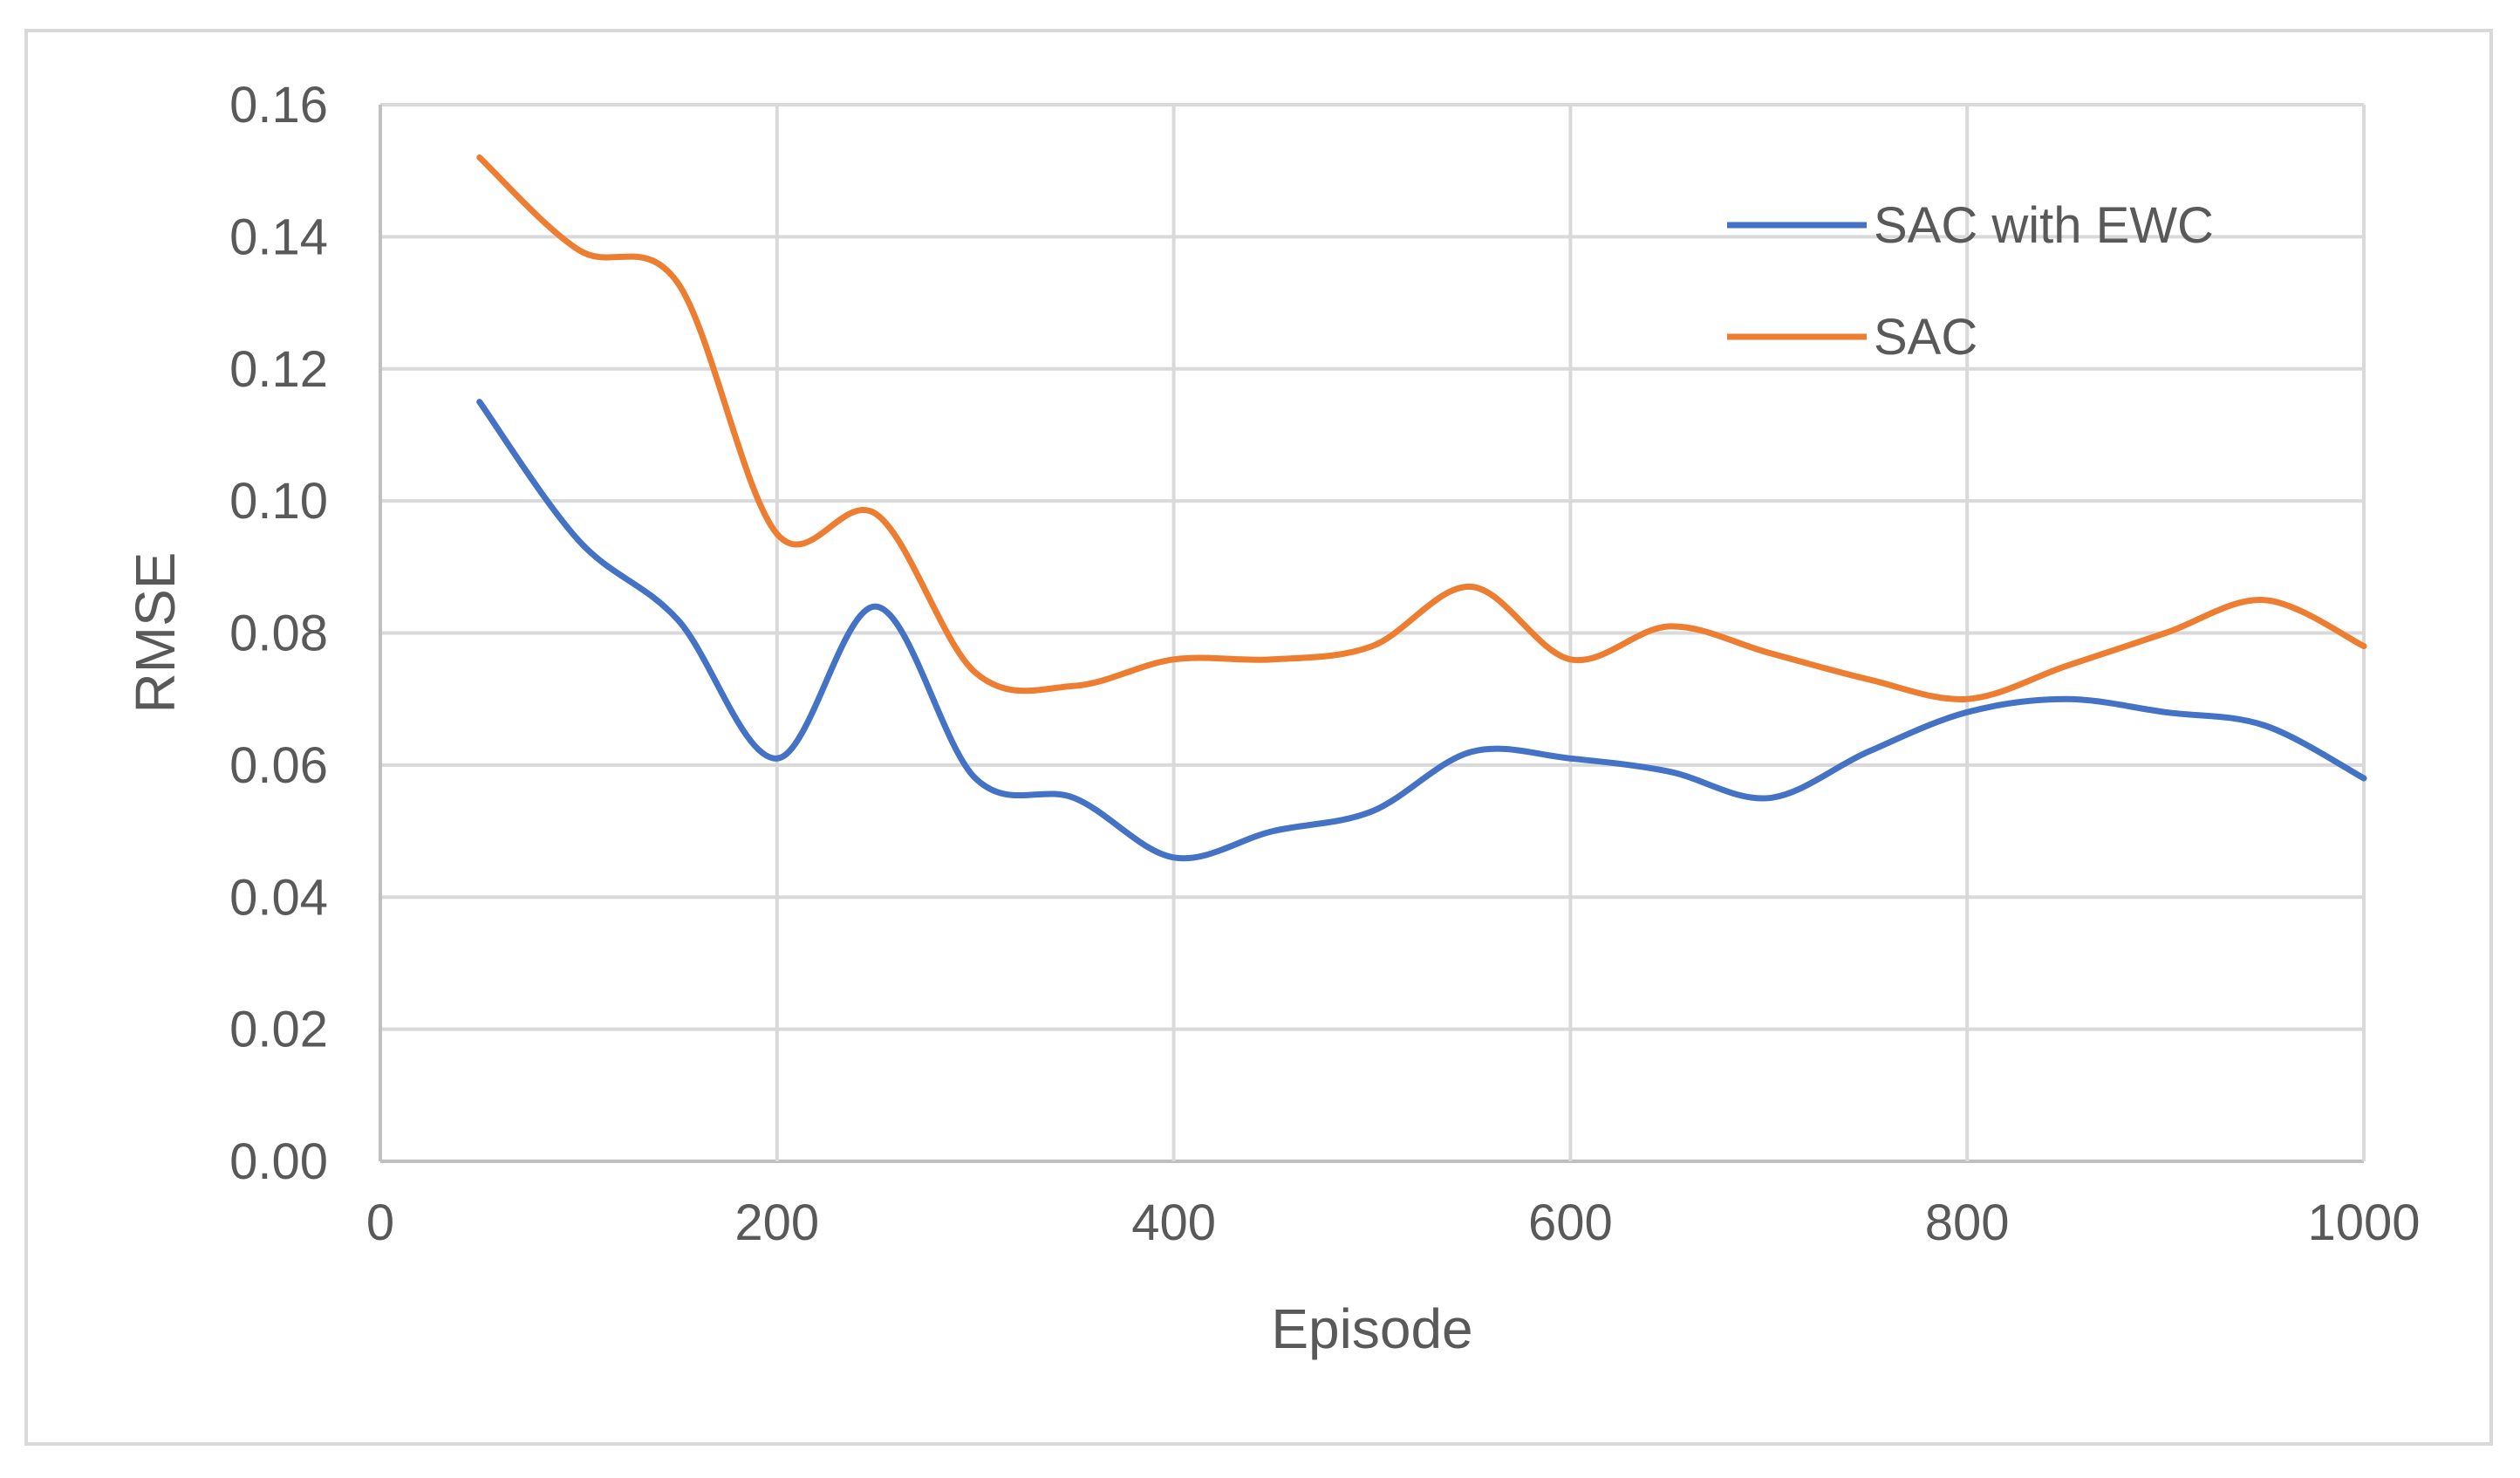 This screenshot has height=1478, width=2520. Describe the element at coordinates (278, 765) in the screenshot. I see `y-tick-label: 0.06` at that location.